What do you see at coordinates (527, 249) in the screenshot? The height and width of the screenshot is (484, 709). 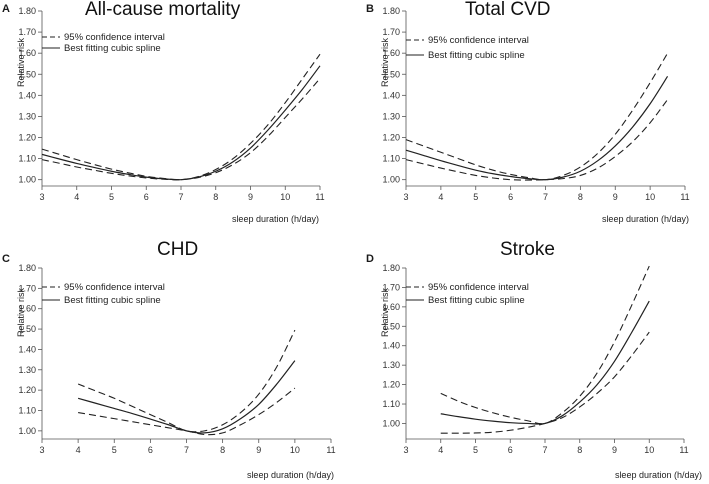 I see `panel-title: Stroke` at bounding box center [527, 249].